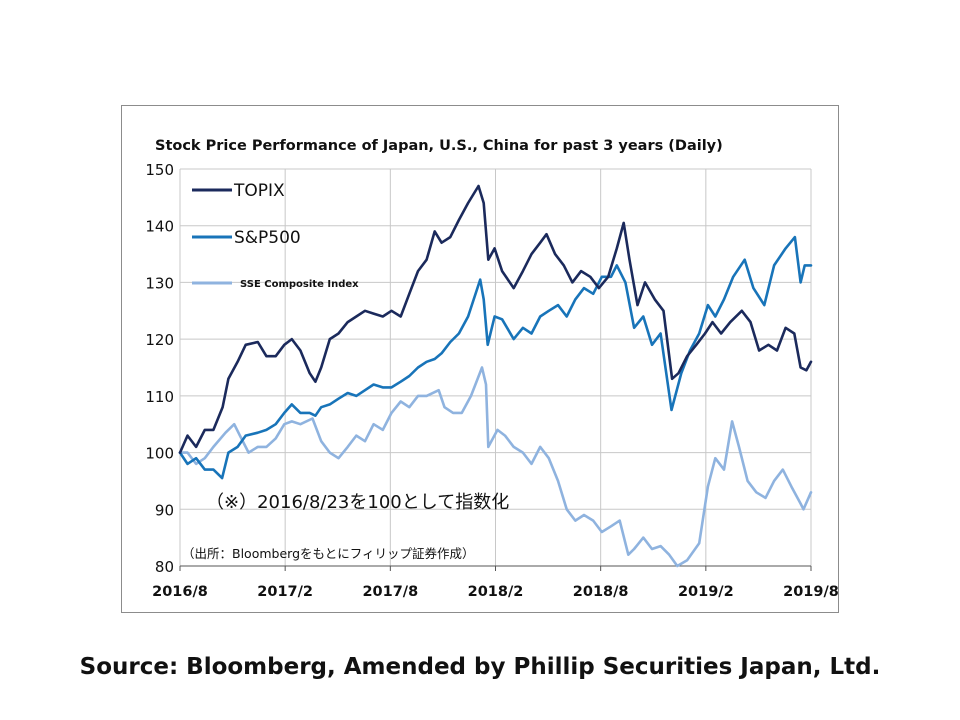 Image resolution: width=960 pixels, height=720 pixels. I want to click on y-tick-label: 120, so click(159, 340).